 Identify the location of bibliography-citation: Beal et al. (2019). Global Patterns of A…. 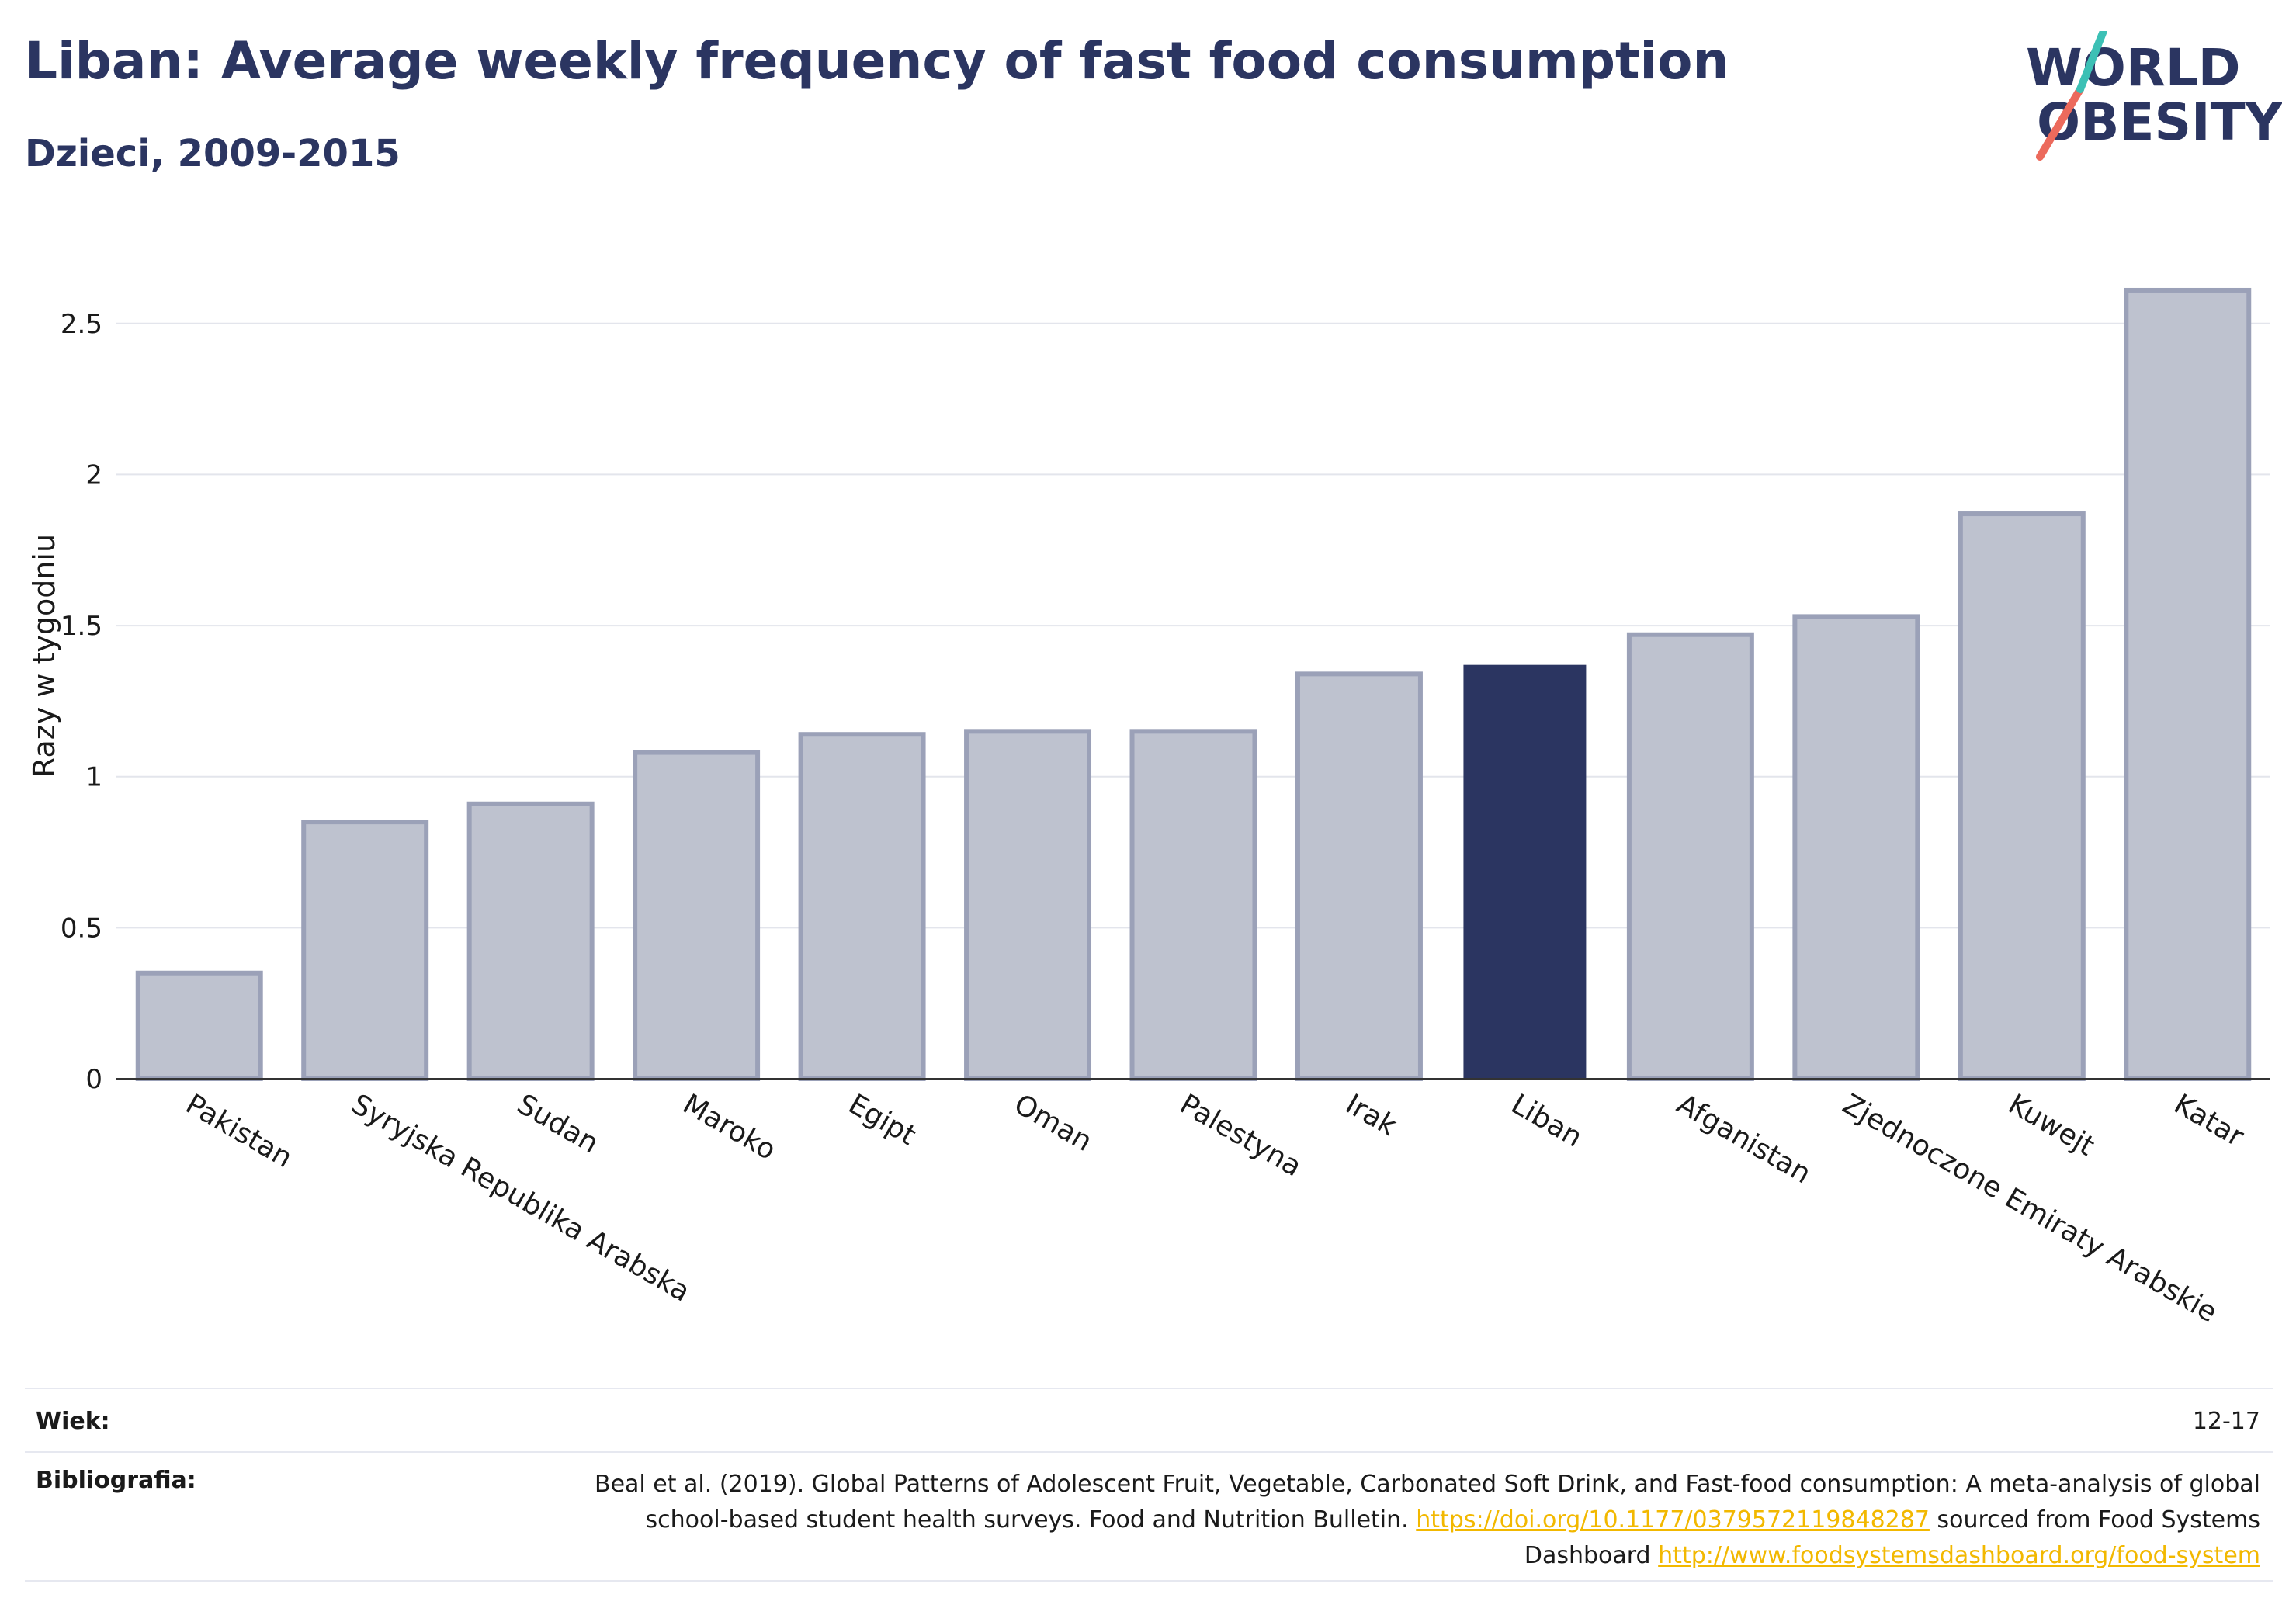
(1427, 1502).